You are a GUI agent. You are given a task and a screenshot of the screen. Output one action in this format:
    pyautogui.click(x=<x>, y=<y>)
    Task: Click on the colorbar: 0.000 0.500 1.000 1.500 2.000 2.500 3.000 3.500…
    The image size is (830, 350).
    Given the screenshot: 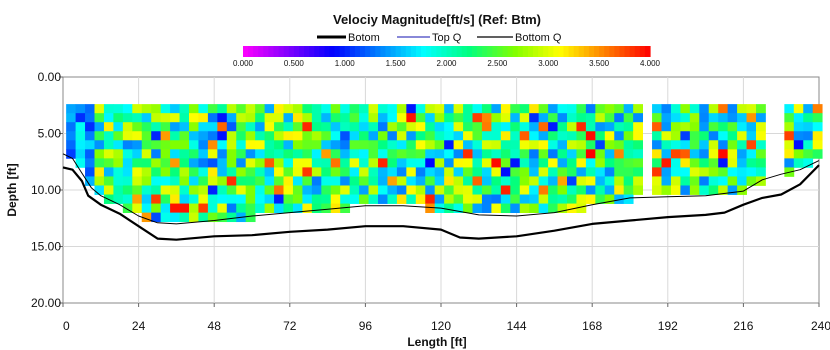 What is the action you would take?
    pyautogui.click(x=447, y=57)
    